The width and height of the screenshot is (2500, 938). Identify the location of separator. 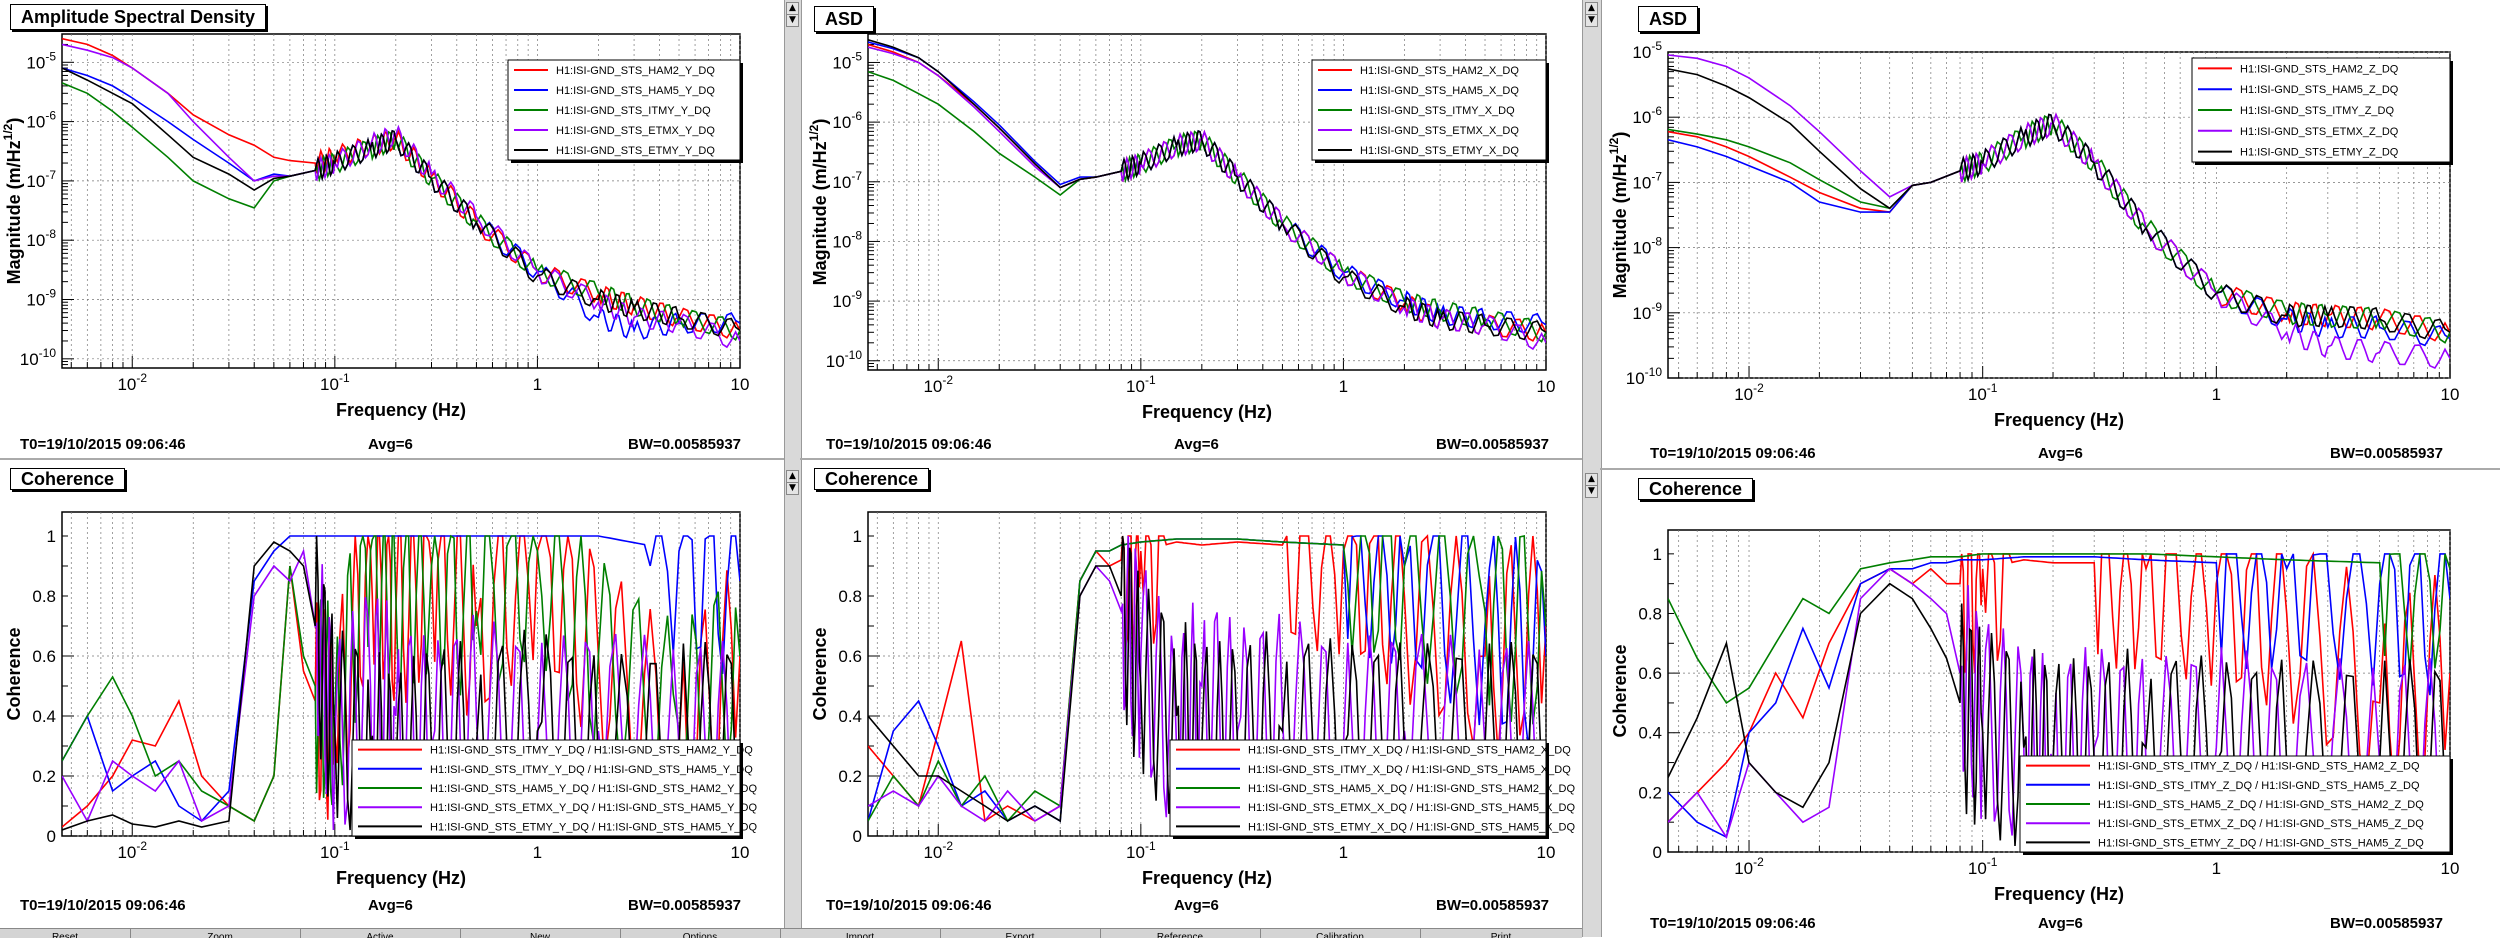
(1191, 459).